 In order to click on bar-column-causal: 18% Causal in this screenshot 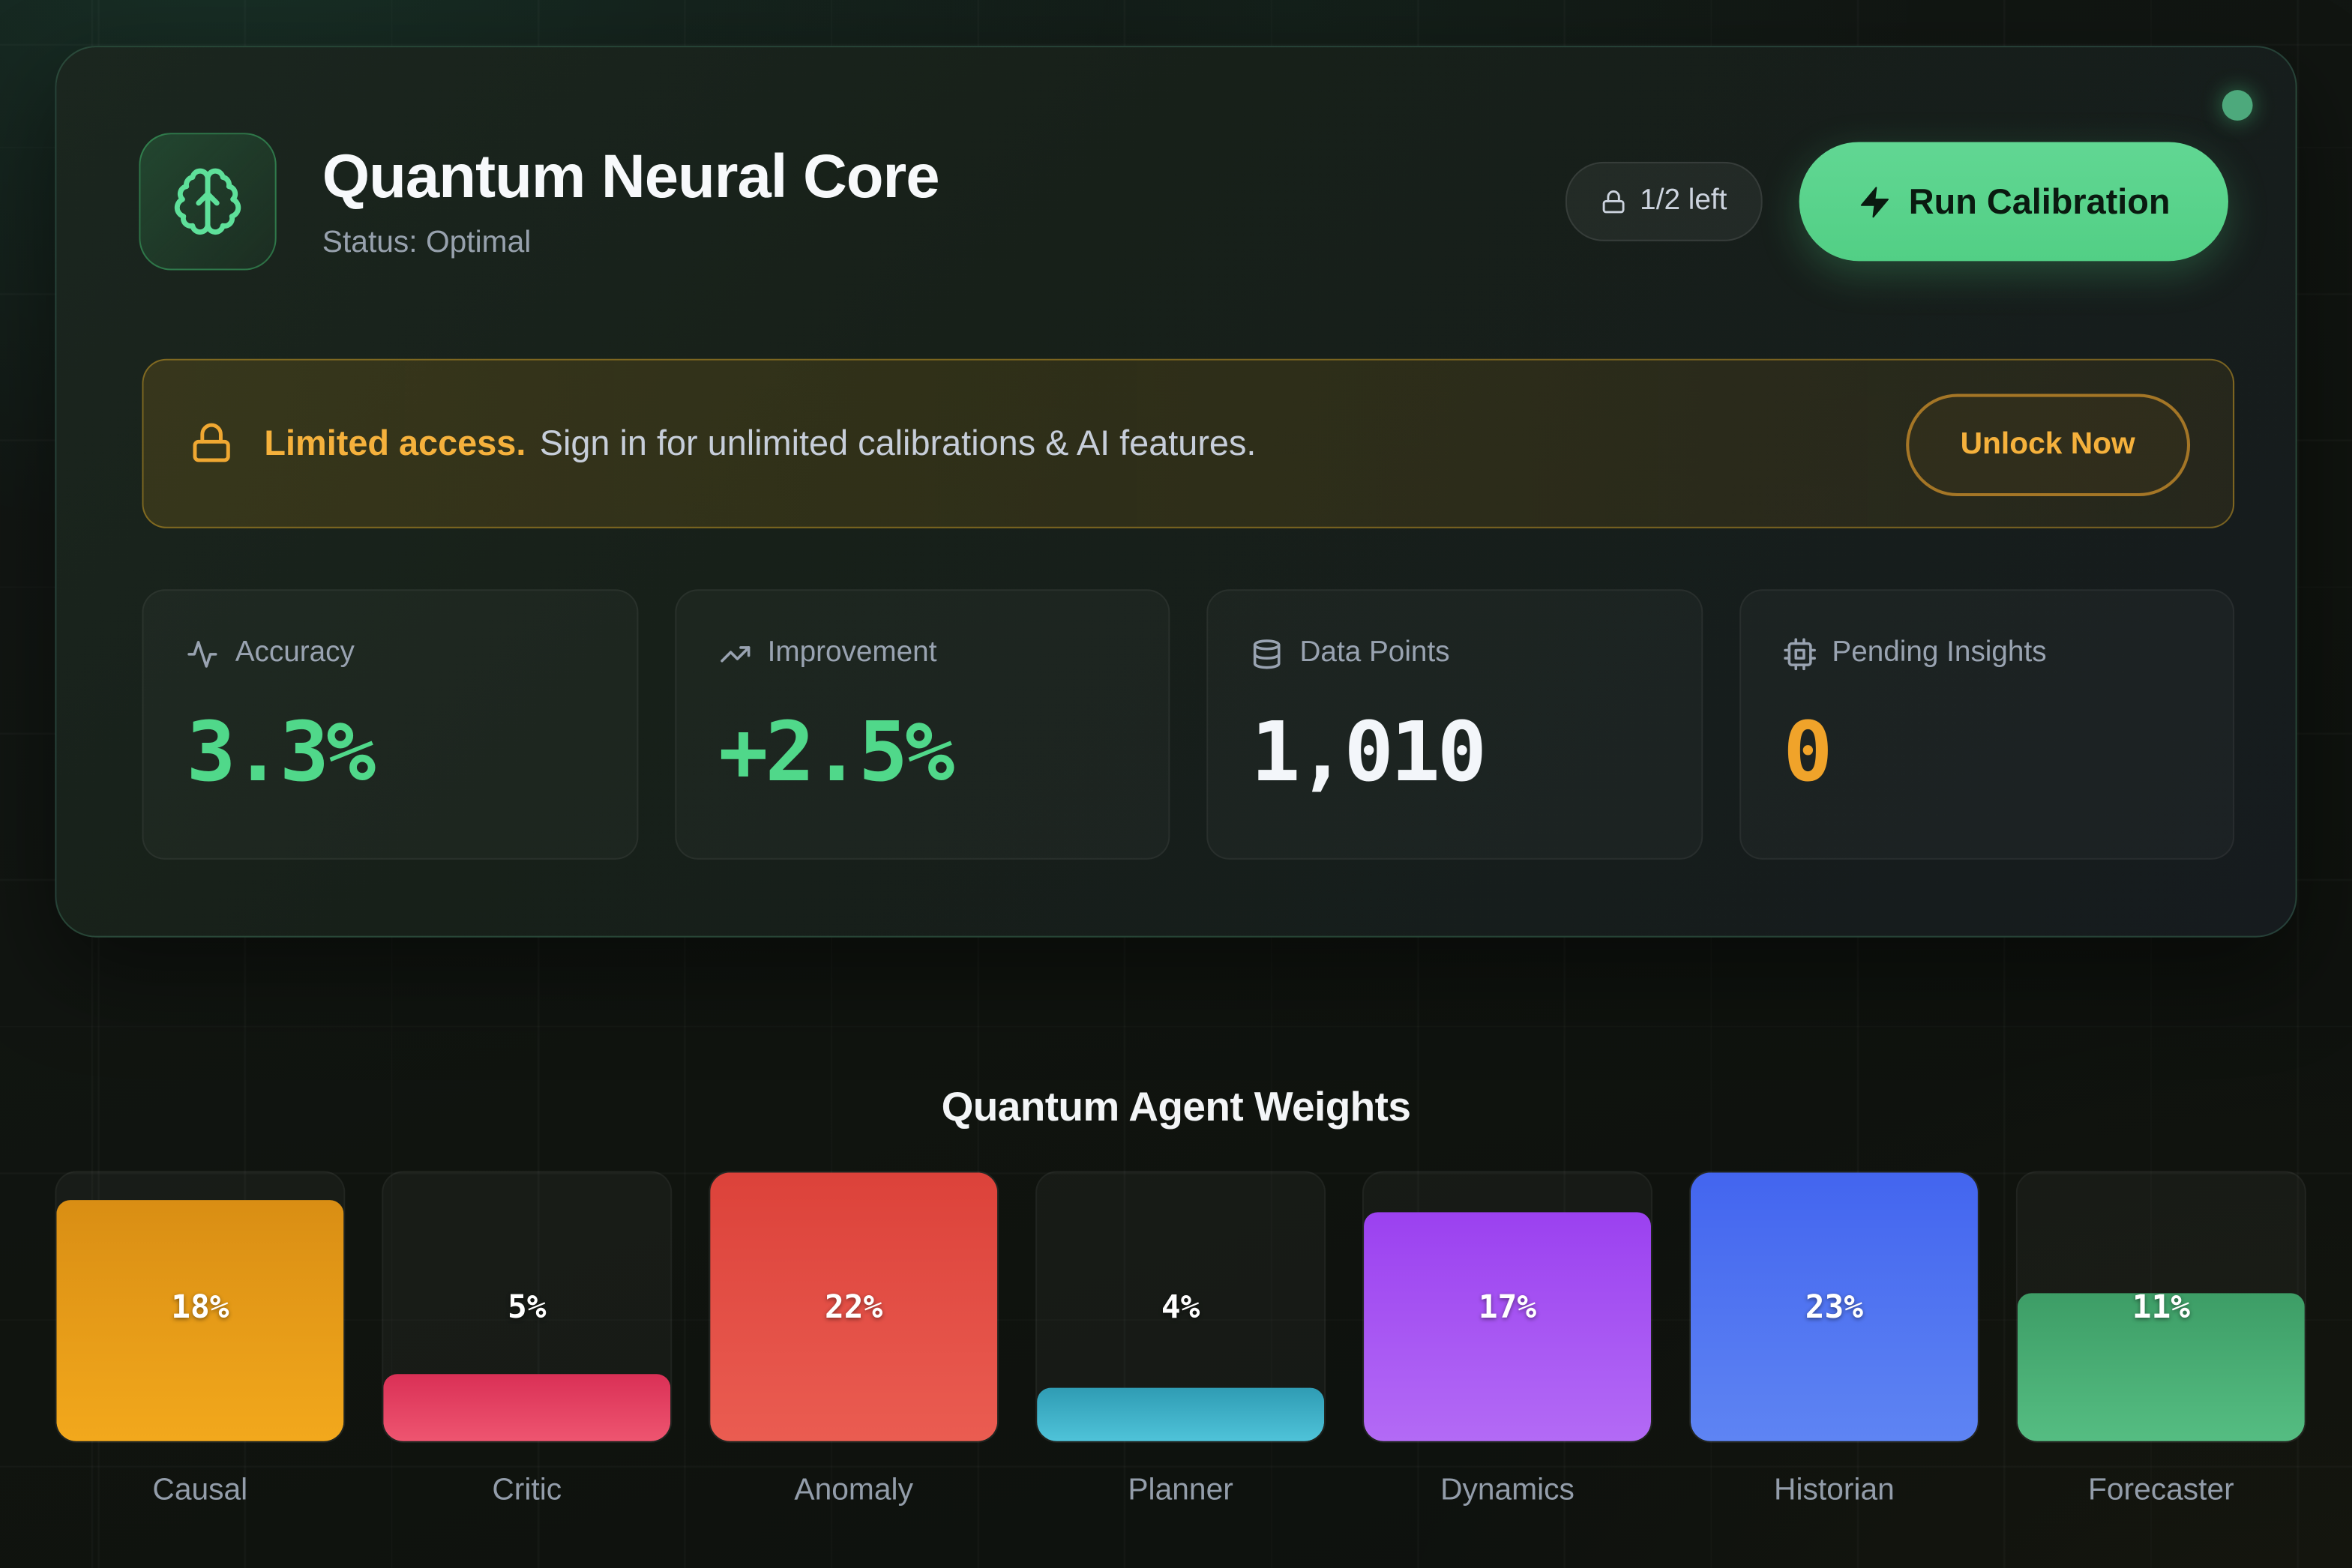, I will do `click(200, 1339)`.